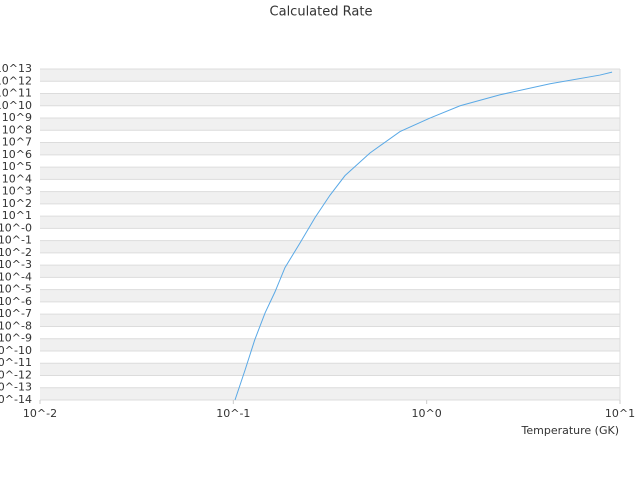 This screenshot has width=640, height=484. Describe the element at coordinates (17, 191) in the screenshot. I see `y-tick-label: 10^3` at that location.